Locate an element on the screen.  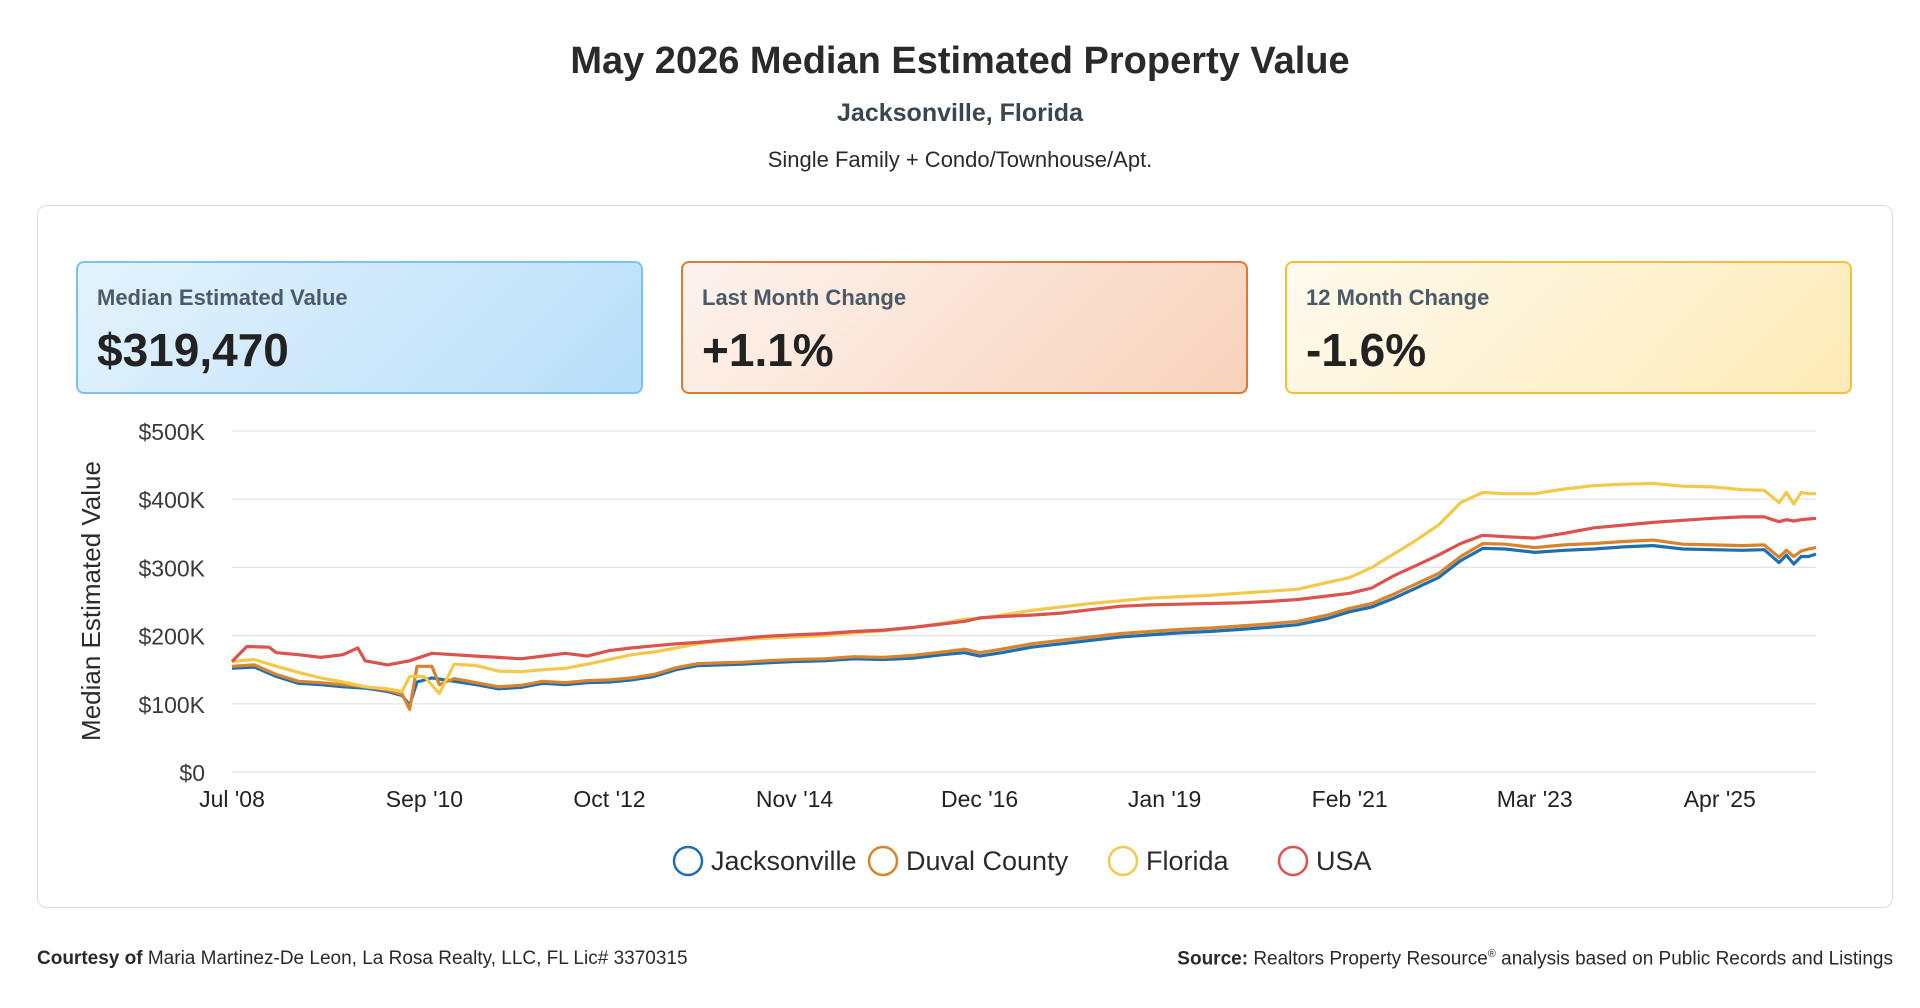
x-tick-label: Feb '21 is located at coordinates (1350, 799).